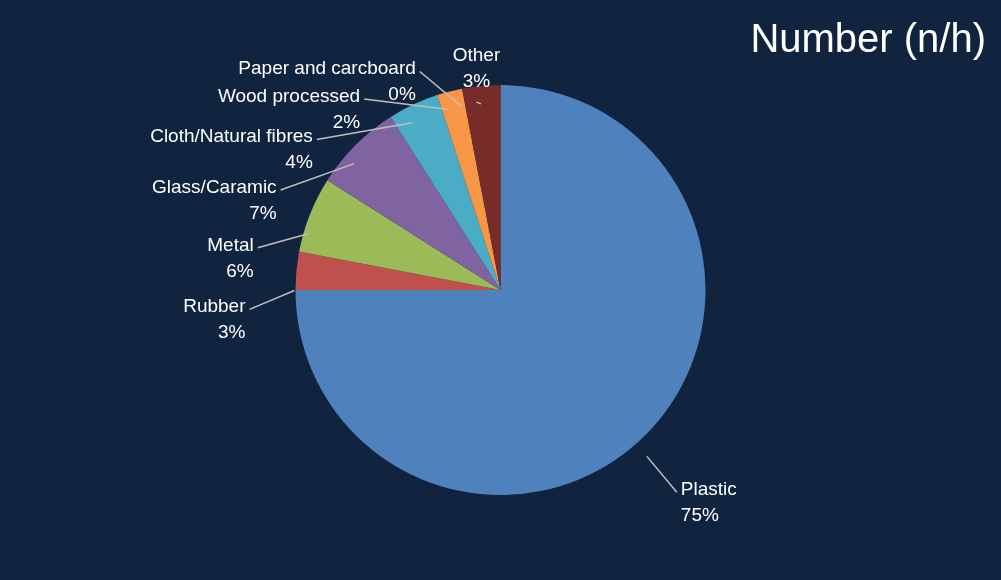 This screenshot has width=1001, height=580. I want to click on data-label: 4%, so click(299, 162).